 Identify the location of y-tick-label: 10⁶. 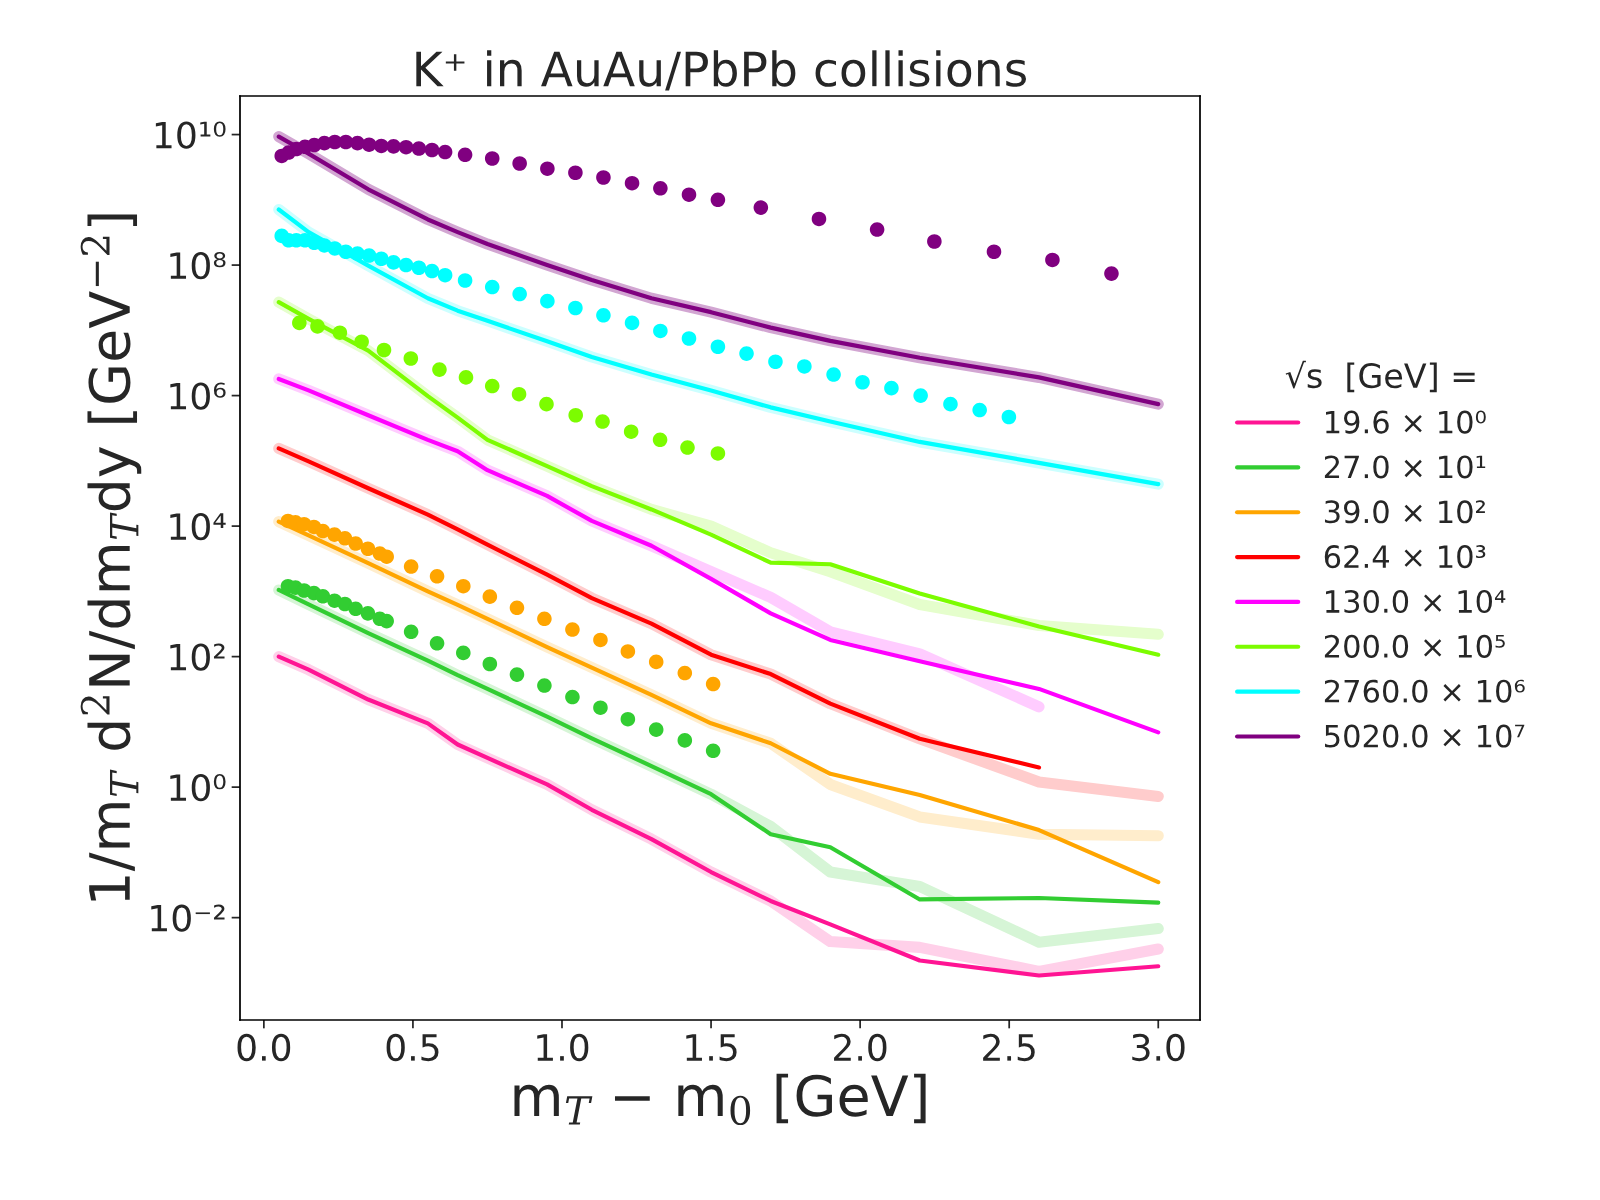
(198, 396).